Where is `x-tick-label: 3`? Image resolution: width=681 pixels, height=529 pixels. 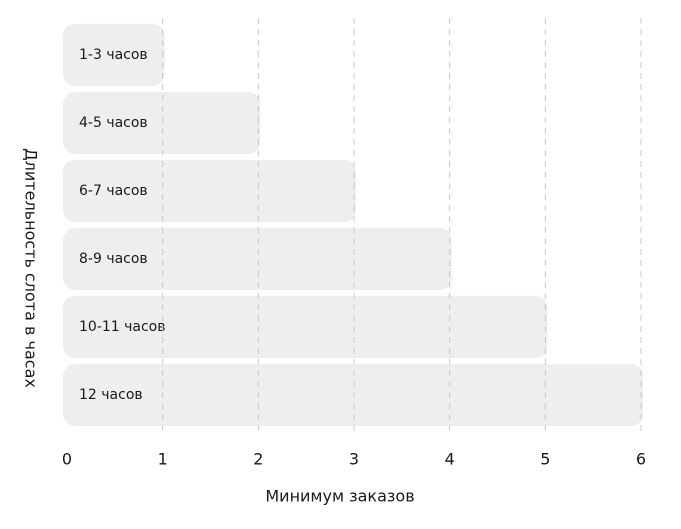
x-tick-label: 3 is located at coordinates (354, 459).